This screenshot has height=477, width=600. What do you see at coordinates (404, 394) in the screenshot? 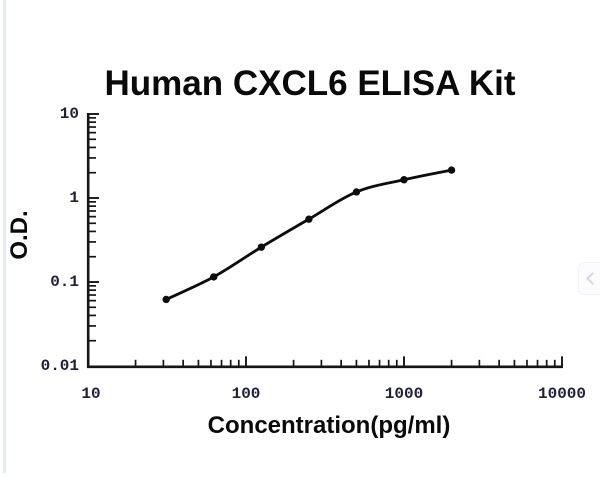
I see `x-tick-label-1000: 1000` at bounding box center [404, 394].